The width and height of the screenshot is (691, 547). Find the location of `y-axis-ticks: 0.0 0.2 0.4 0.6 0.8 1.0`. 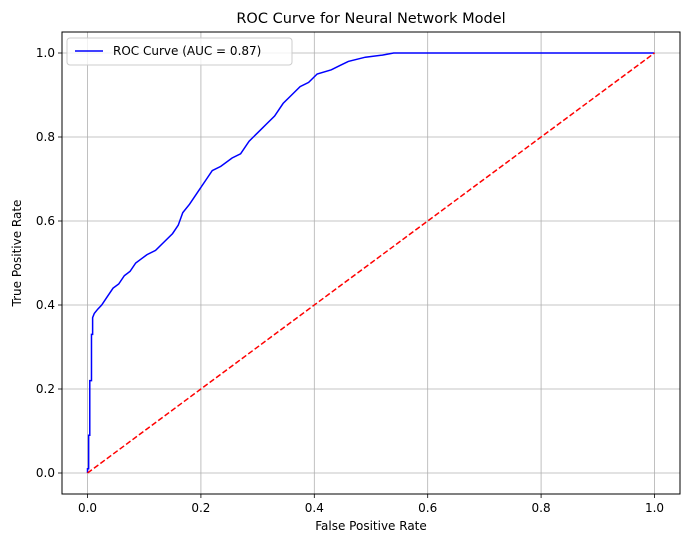

y-axis-ticks: 0.0 0.2 0.4 0.6 0.8 1.0 is located at coordinates (49, 263).